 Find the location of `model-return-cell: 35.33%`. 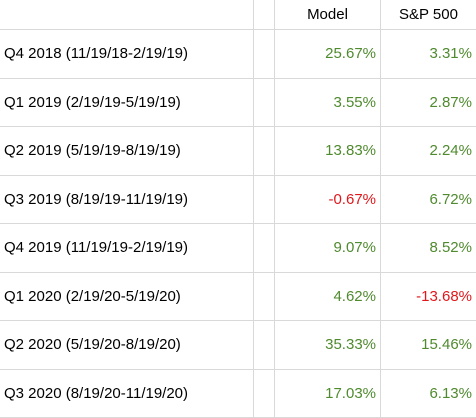

model-return-cell: 35.33% is located at coordinates (328, 345).